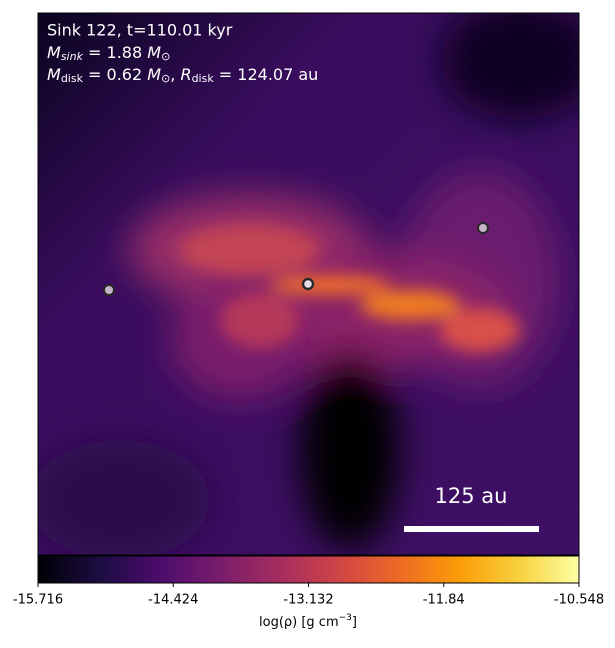  What do you see at coordinates (182, 75) in the screenshot?
I see `disk-props: Mdisk = 0.62 M⊙, Rdisk = 124.07 au` at bounding box center [182, 75].